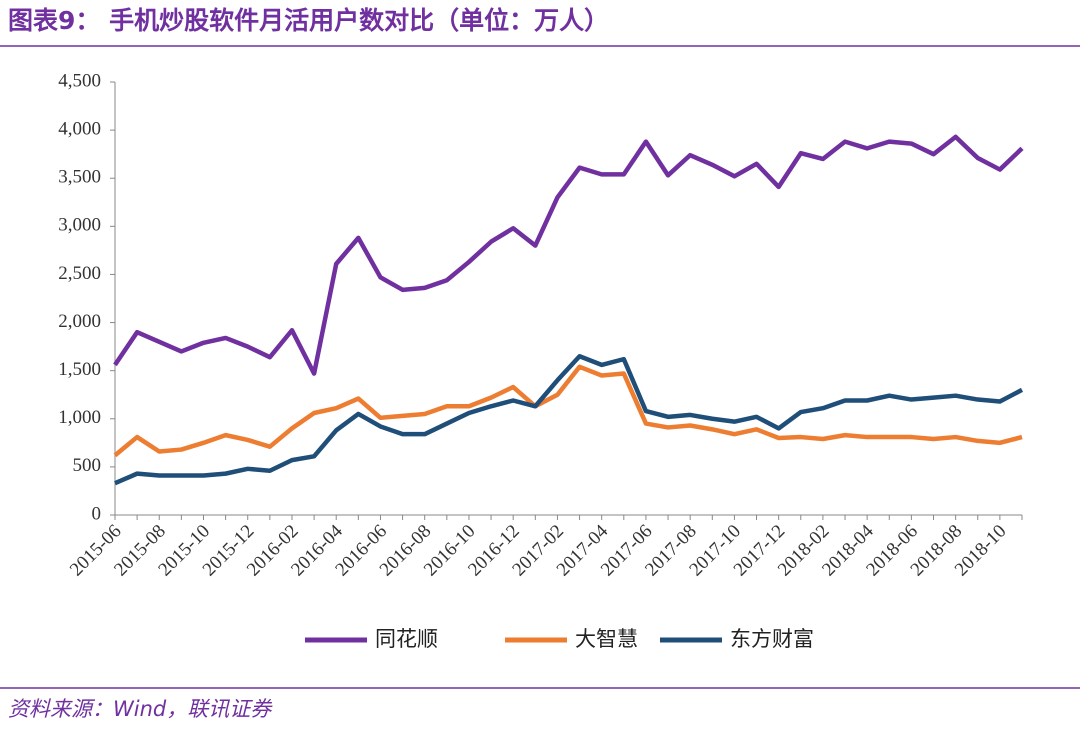 The width and height of the screenshot is (1080, 729). What do you see at coordinates (140, 709) in the screenshot?
I see `source-note: 资料来源：Wind，联讯证券` at bounding box center [140, 709].